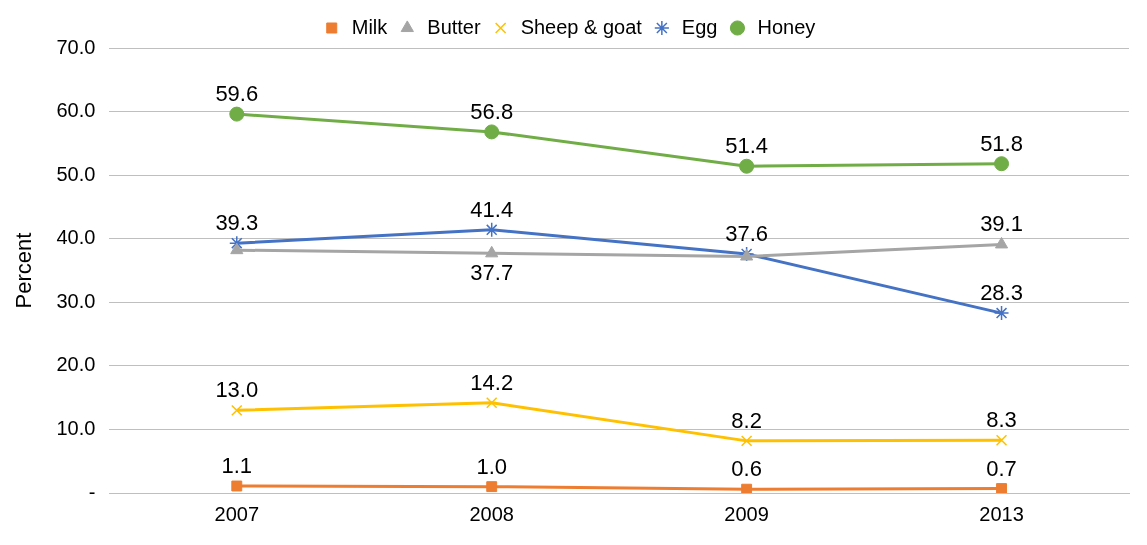  What do you see at coordinates (746, 513) in the screenshot?
I see `x-tick-label: 2009` at bounding box center [746, 513].